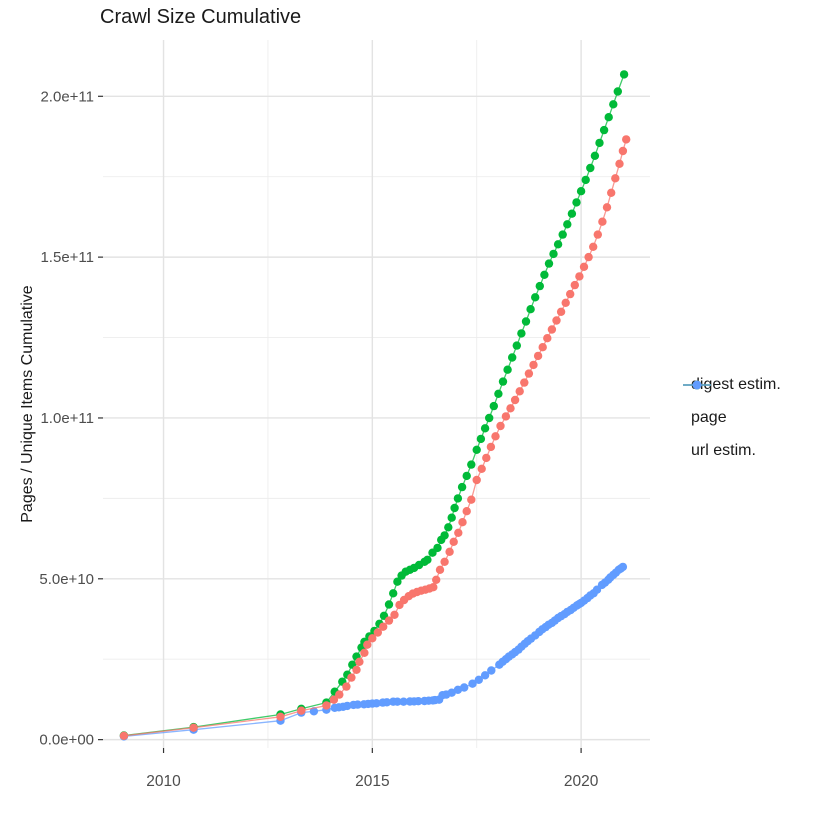 The image size is (826, 827). I want to click on y-tick-label: 1.0e+11, so click(67, 418).